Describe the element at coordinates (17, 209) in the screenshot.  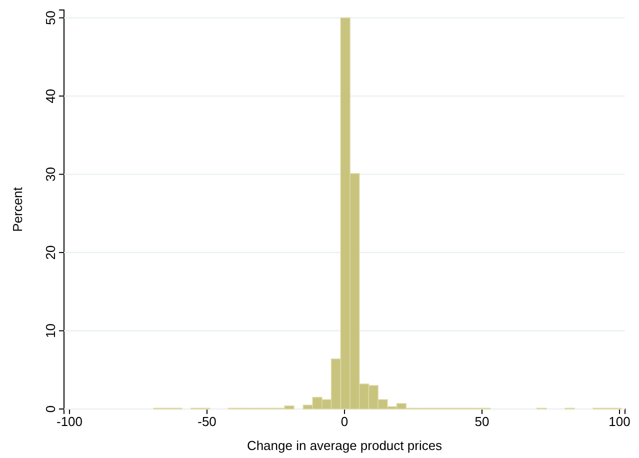
I see `y-axis-title: Percent` at that location.